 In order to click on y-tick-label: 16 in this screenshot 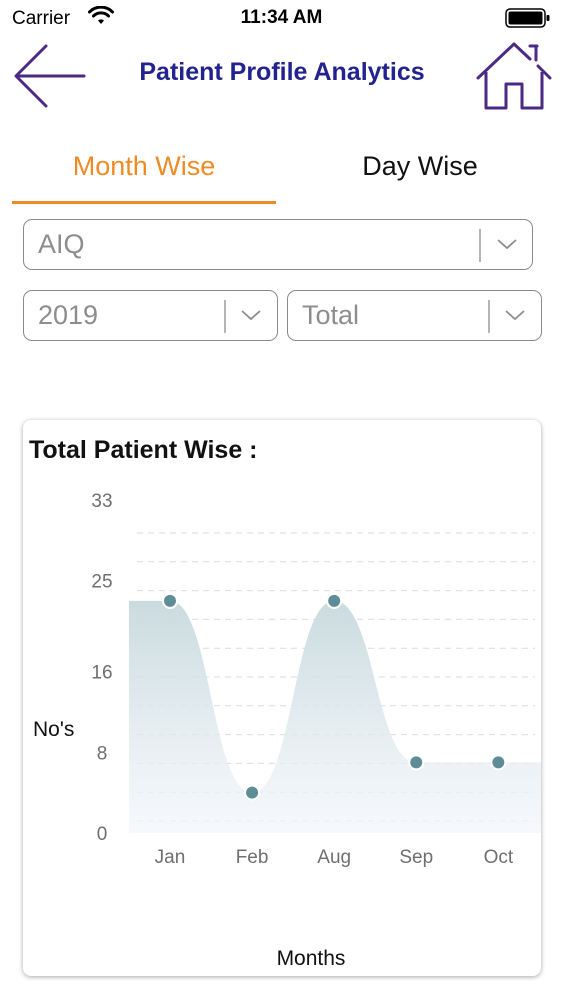, I will do `click(101, 673)`.